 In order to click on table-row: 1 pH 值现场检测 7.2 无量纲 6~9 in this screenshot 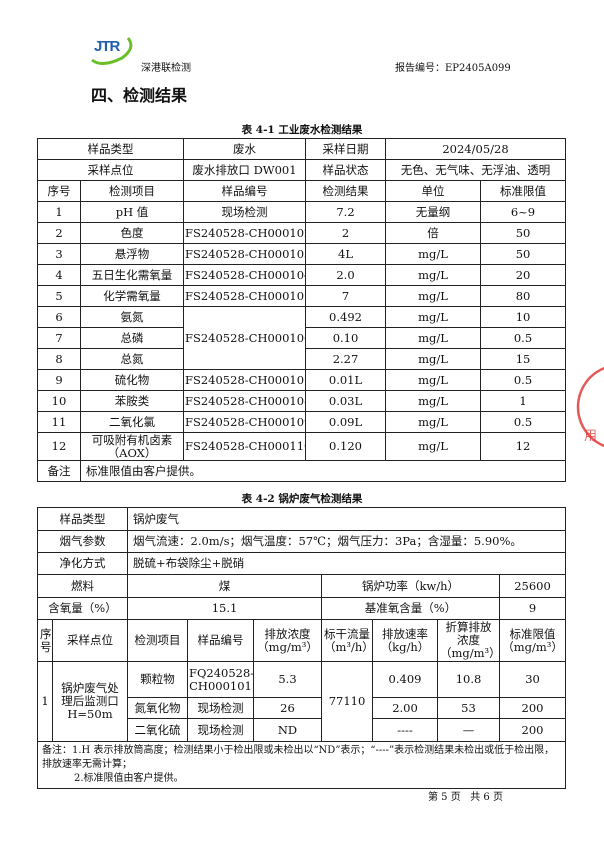, I will do `click(302, 212)`.